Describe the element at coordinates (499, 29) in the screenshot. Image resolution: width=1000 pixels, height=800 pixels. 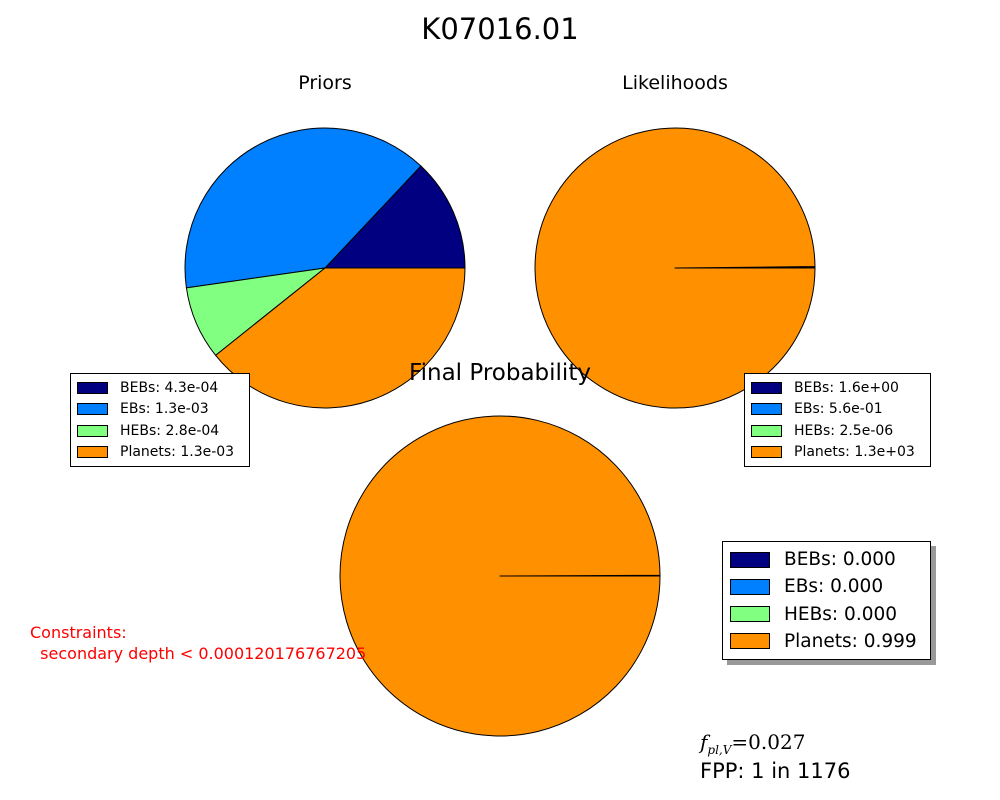
I see `figure-title: K07016.01` at that location.